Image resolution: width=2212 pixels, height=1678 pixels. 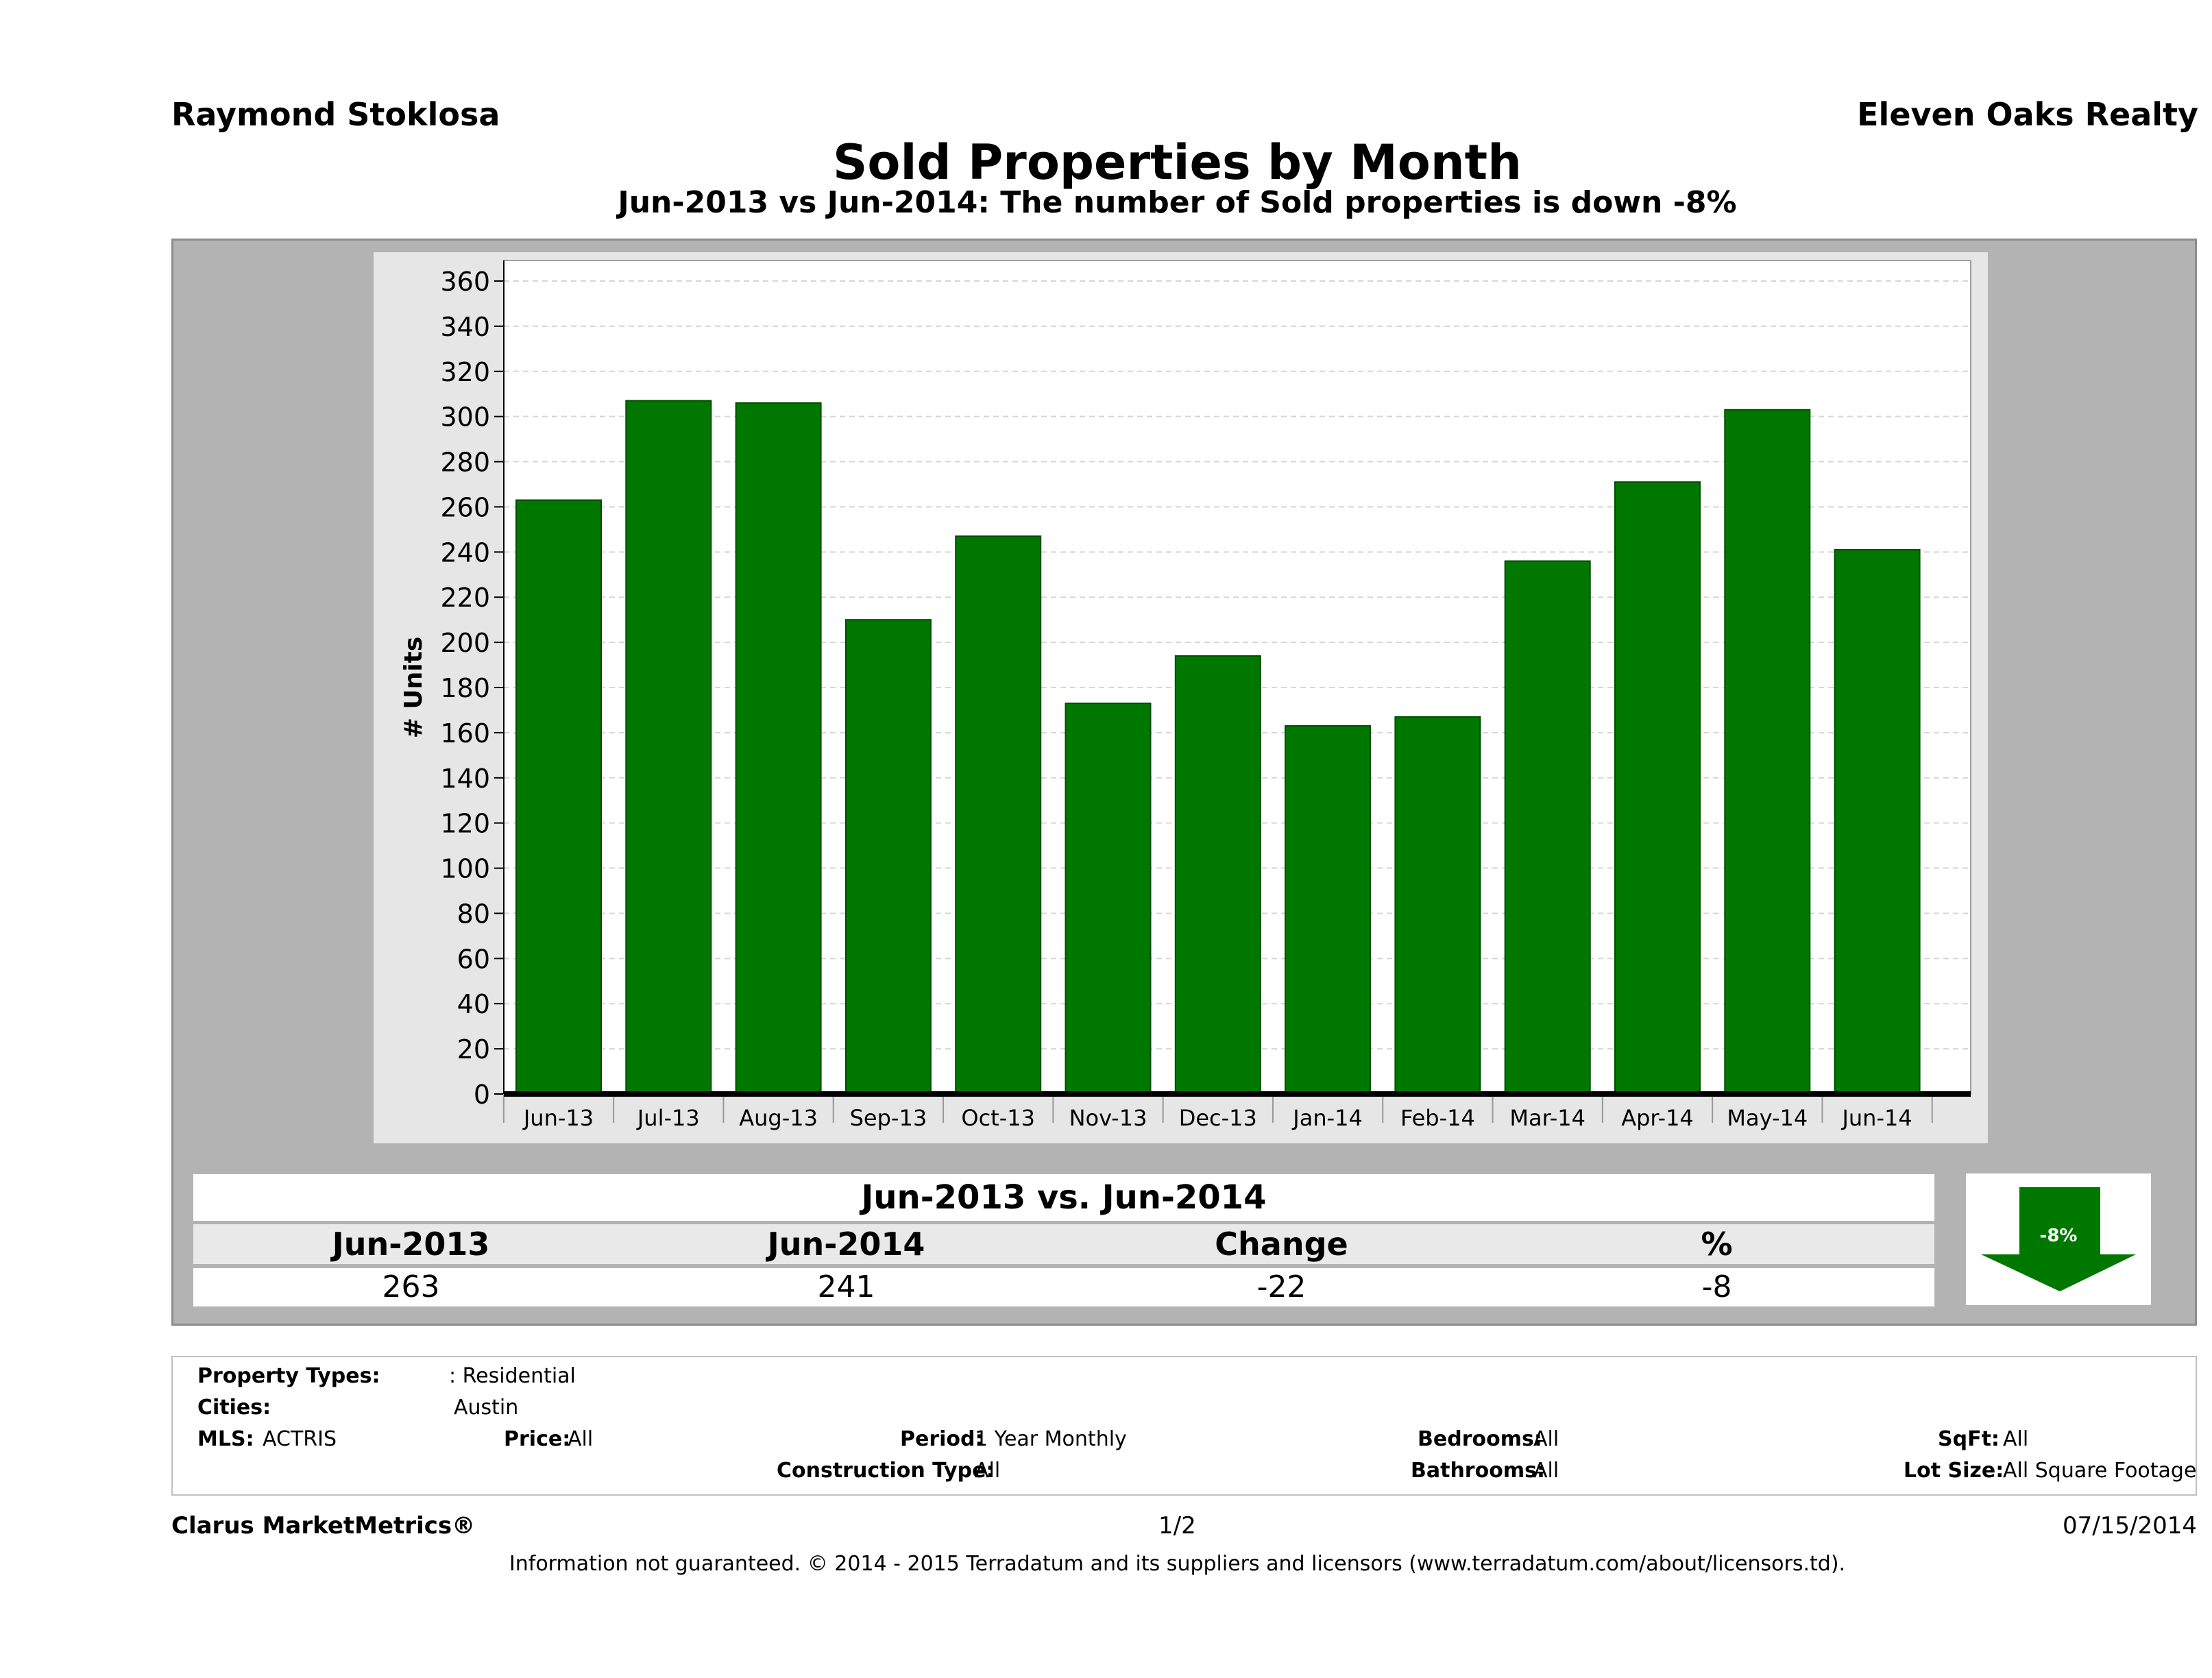 I want to click on price-label: Price:, so click(x=537, y=1439).